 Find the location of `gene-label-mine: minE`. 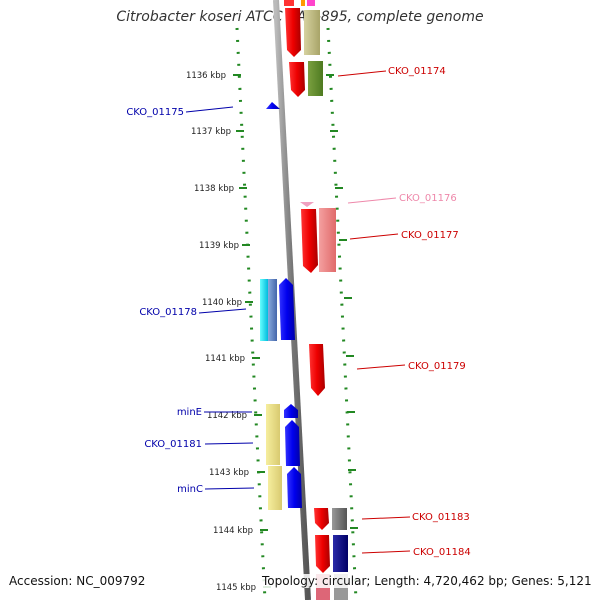

gene-label-mine: minE is located at coordinates (189, 412).